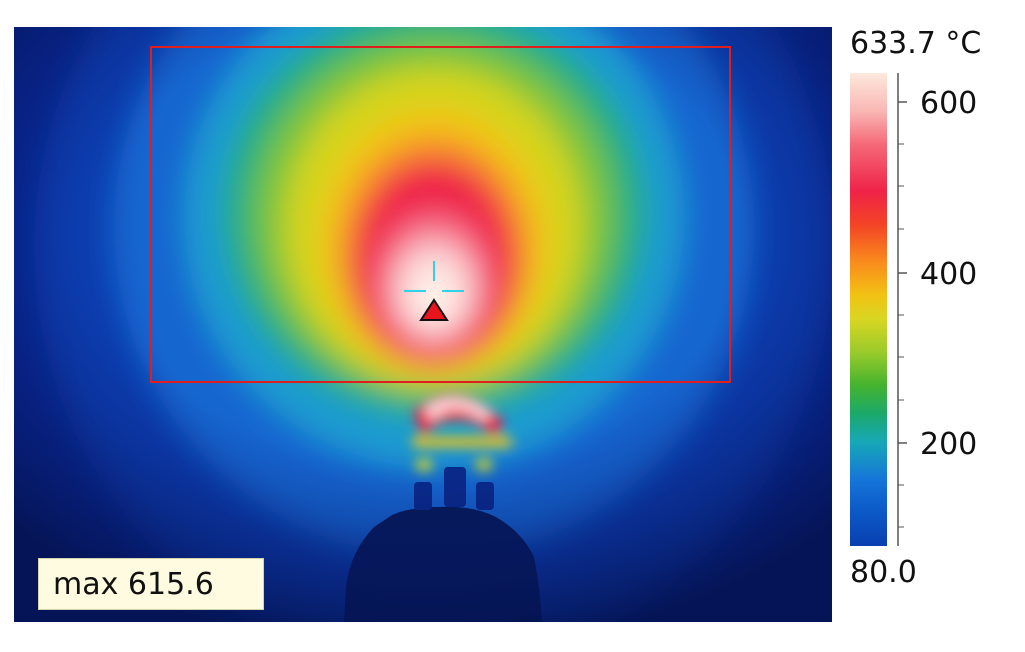 This screenshot has width=1025, height=652. Describe the element at coordinates (151, 584) in the screenshot. I see `max-temperature-label: max 615.6` at that location.